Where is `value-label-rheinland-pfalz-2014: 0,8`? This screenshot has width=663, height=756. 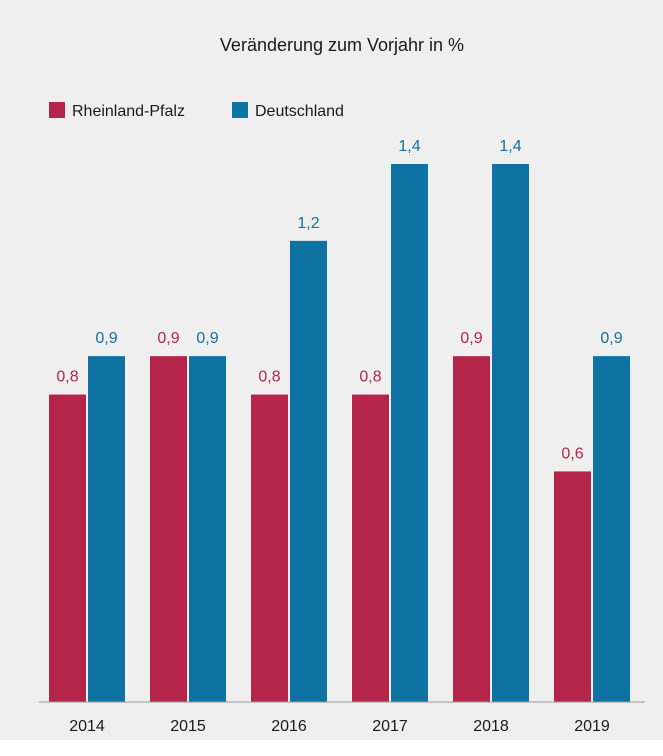
value-label-rheinland-pfalz-2014: 0,8 is located at coordinates (67, 377).